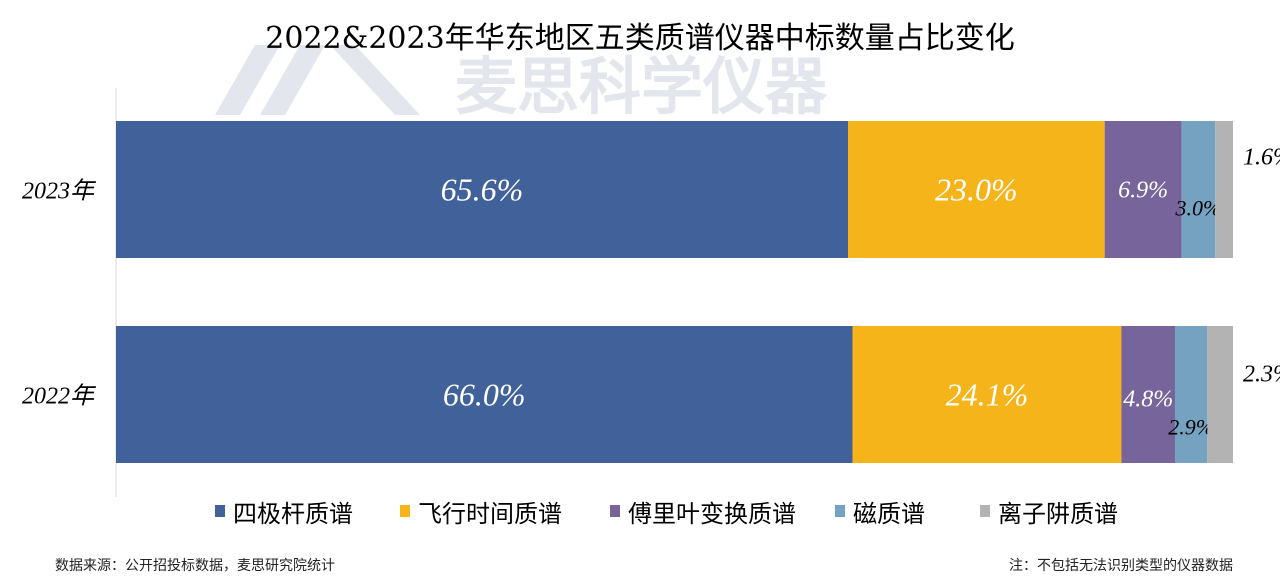 The width and height of the screenshot is (1280, 585). Describe the element at coordinates (1261, 375) in the screenshot. I see `data-label: 2.3%` at that location.